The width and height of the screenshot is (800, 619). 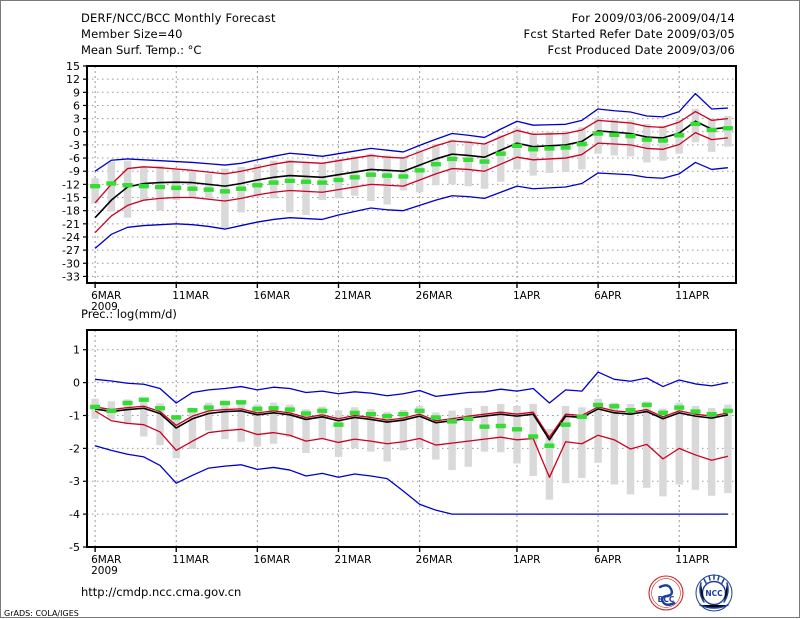 I want to click on series-line-lower-quartile, so click(x=411, y=182).